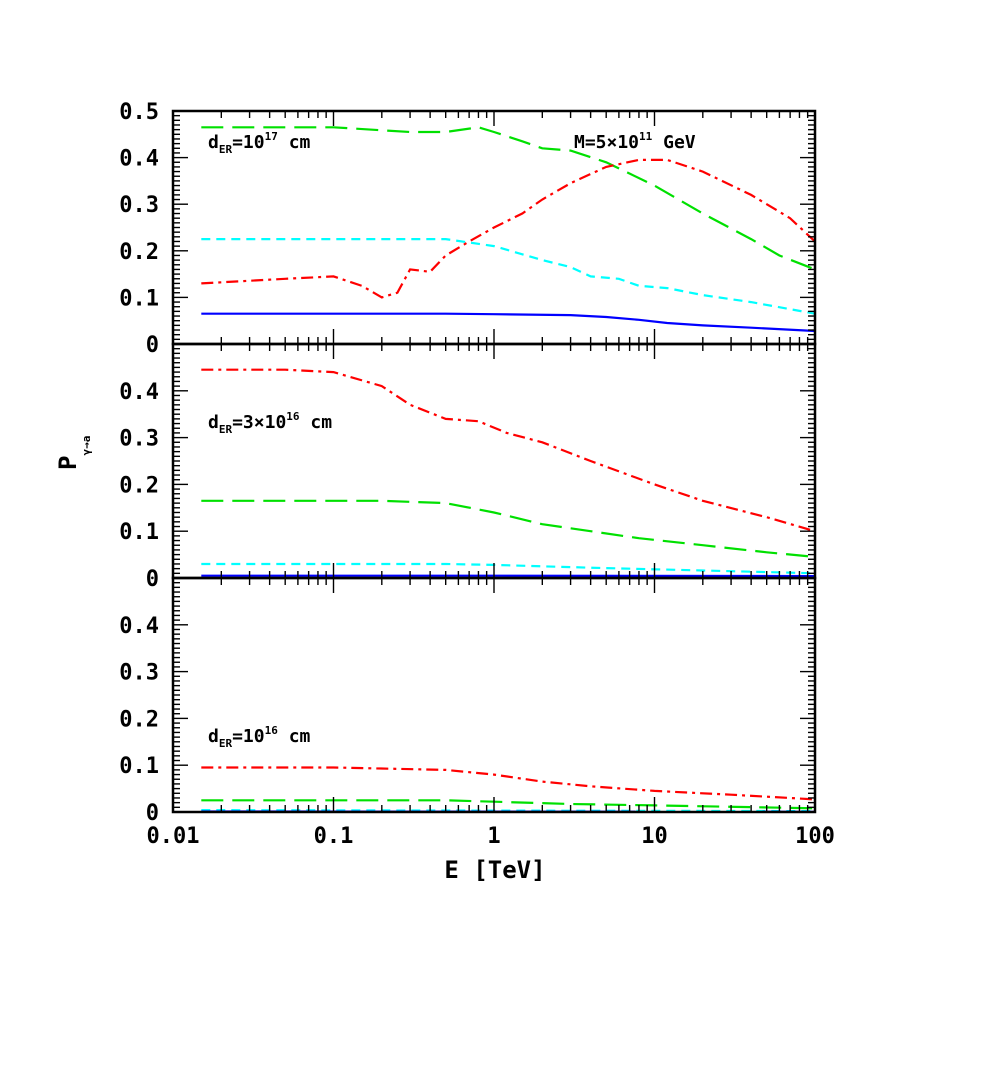  What do you see at coordinates (654, 836) in the screenshot?
I see `x-tick-label: 10` at bounding box center [654, 836].